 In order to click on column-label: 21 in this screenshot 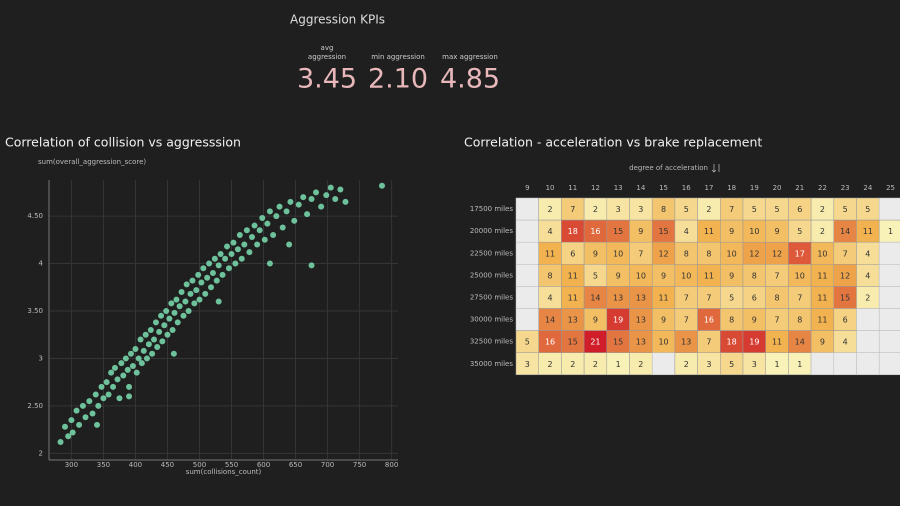, I will do `click(799, 188)`.